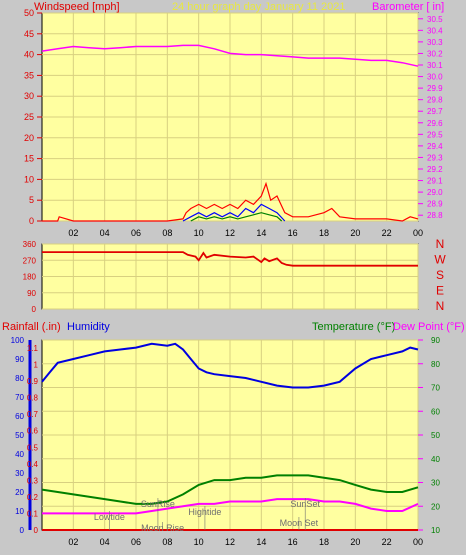 This screenshot has height=555, width=466. I want to click on event-label: Hightide, so click(204, 512).